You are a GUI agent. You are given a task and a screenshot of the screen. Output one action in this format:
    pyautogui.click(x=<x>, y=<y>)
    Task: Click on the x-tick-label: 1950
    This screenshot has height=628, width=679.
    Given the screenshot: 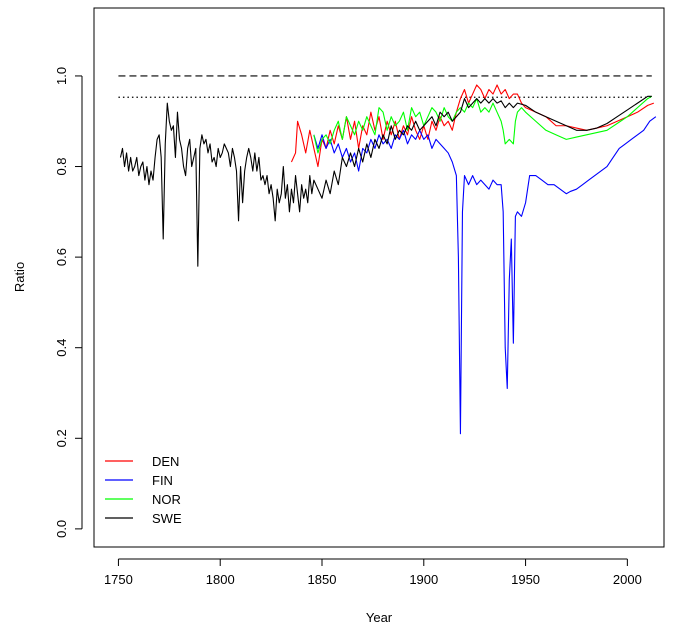 What is the action you would take?
    pyautogui.click(x=525, y=579)
    